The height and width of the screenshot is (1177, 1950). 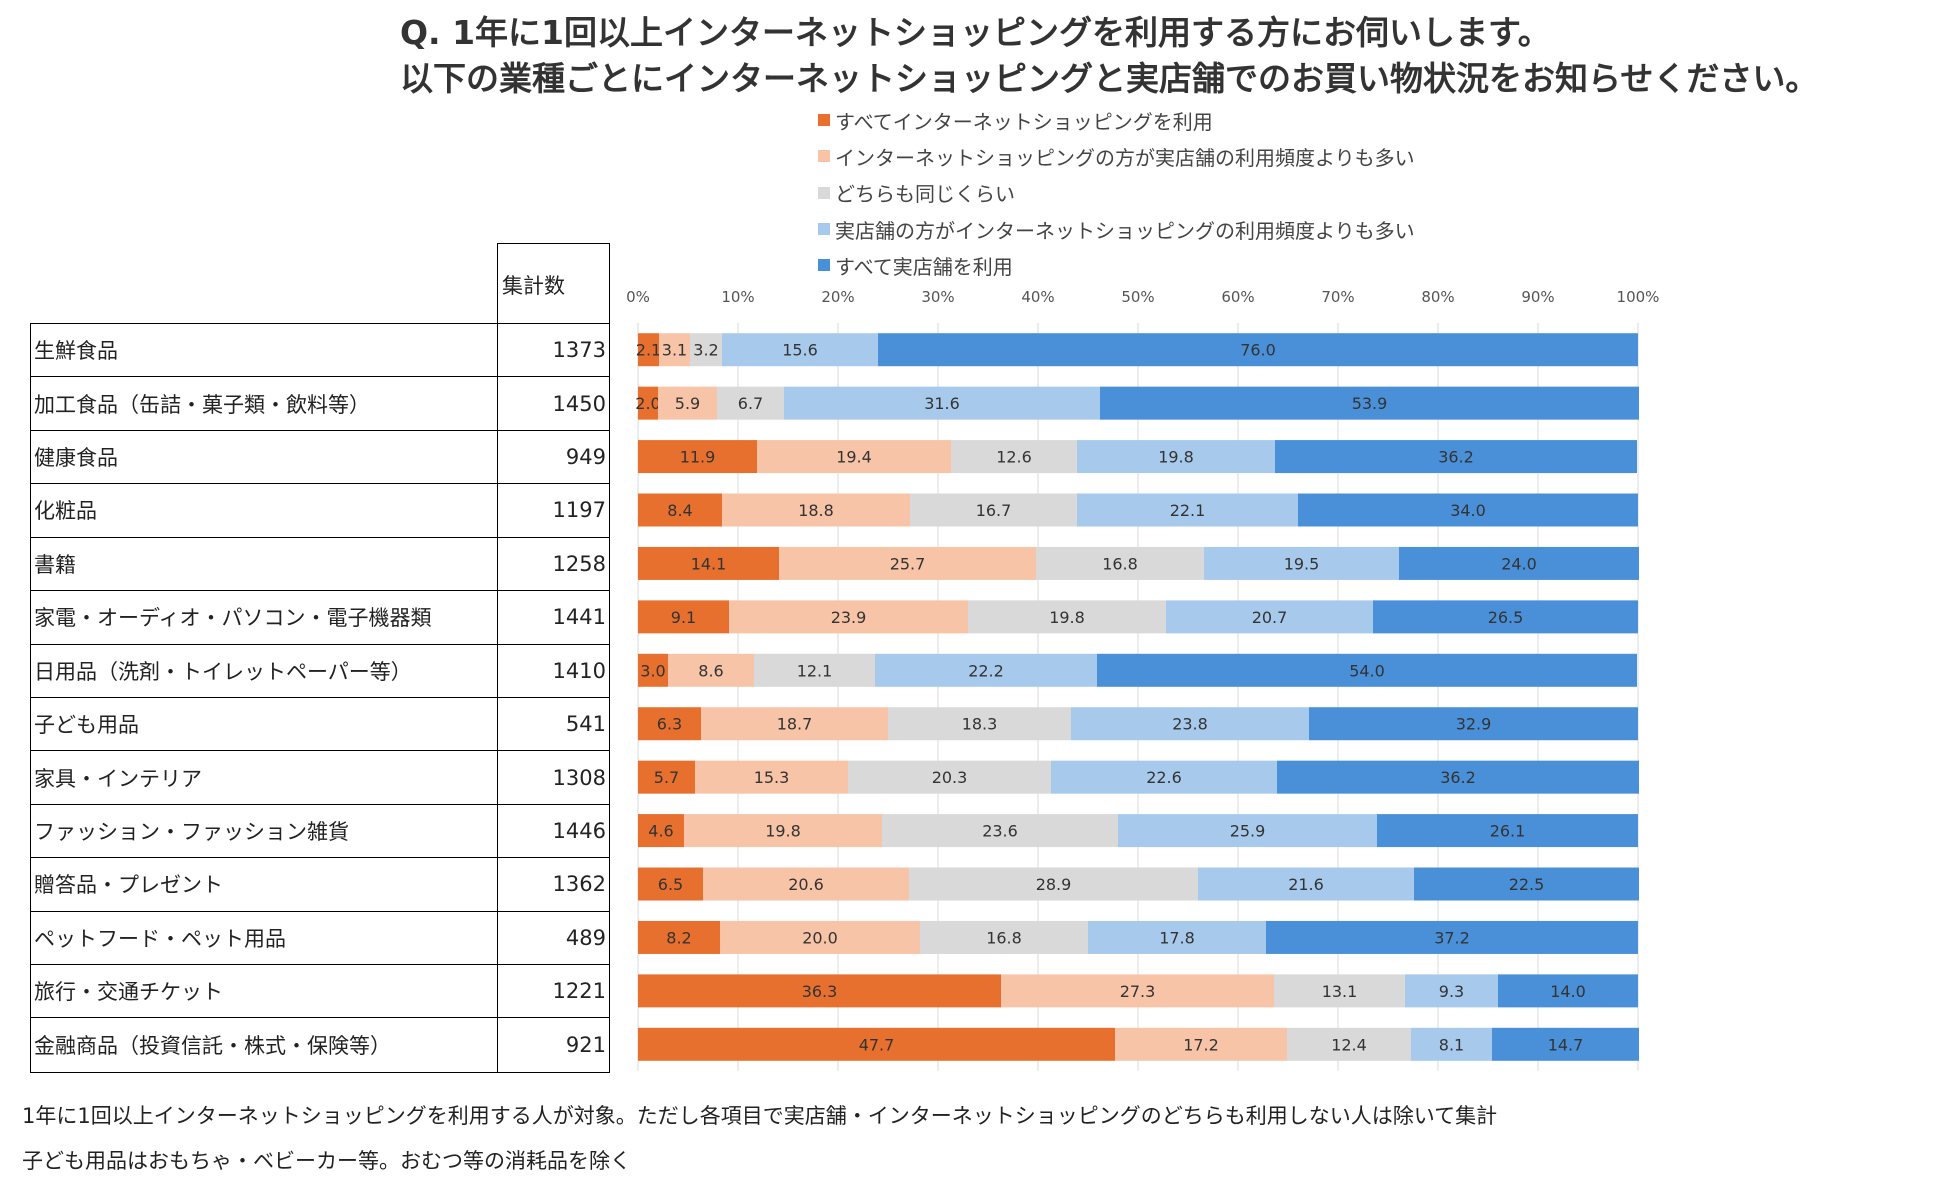 What do you see at coordinates (674, 350) in the screenshot?
I see `data-label: 3.1` at bounding box center [674, 350].